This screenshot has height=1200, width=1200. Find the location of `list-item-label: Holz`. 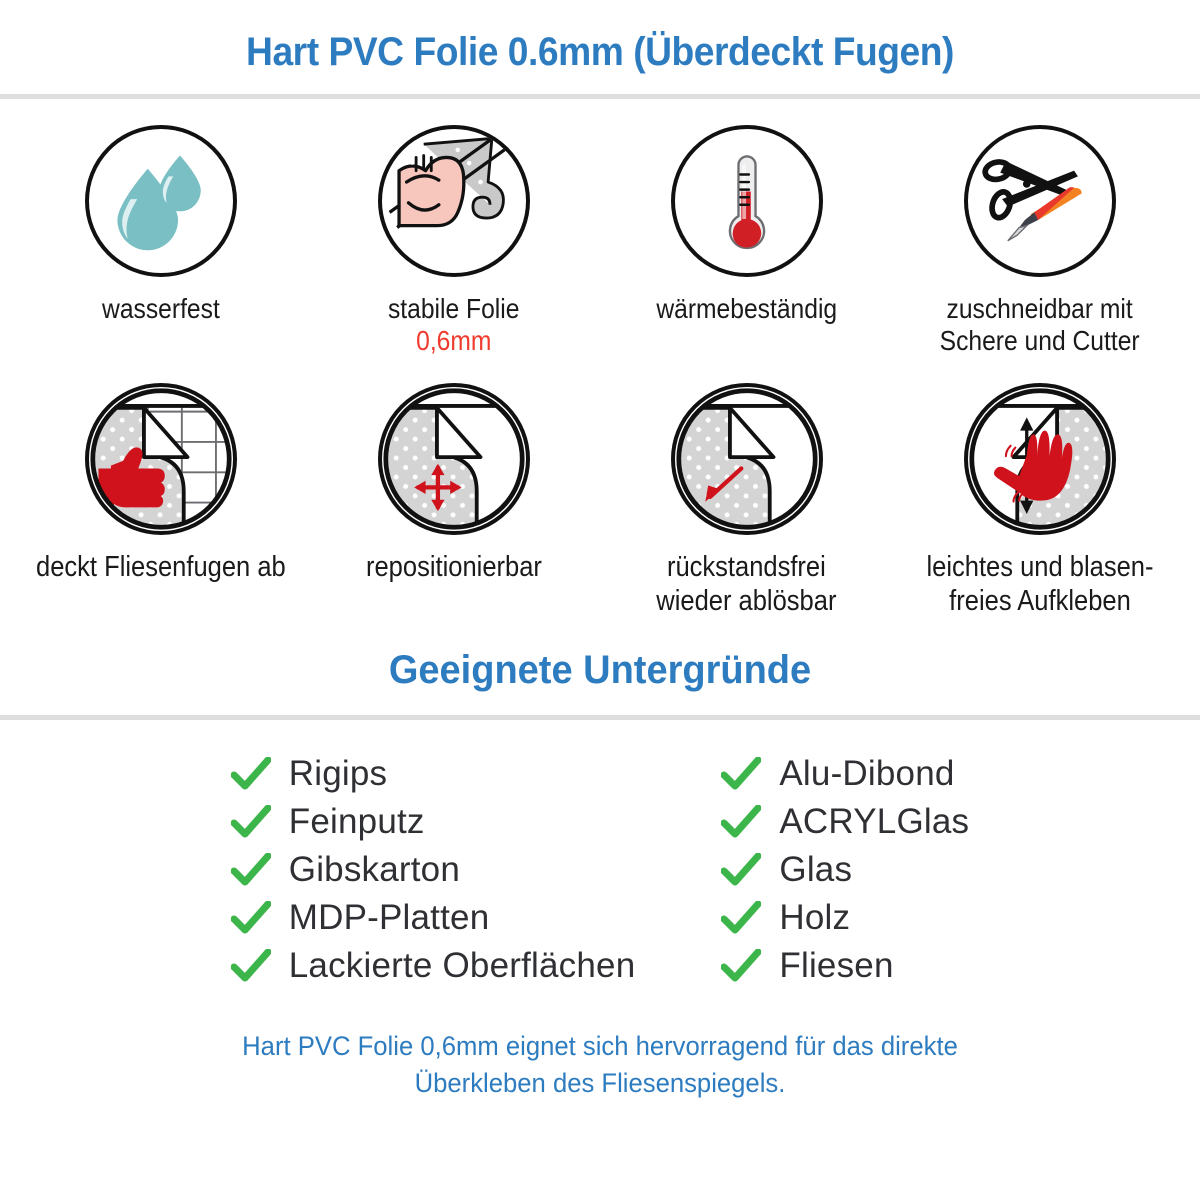

list-item-label: Holz is located at coordinates (815, 918).